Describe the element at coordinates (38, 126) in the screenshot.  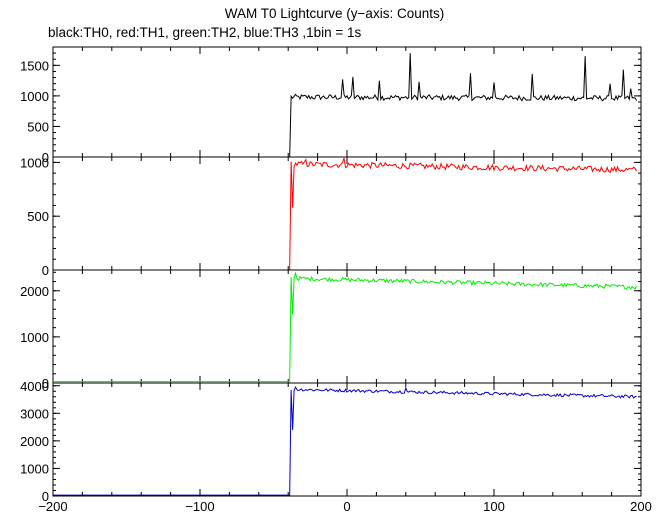
I see `y-tick-label-th0: 500` at that location.